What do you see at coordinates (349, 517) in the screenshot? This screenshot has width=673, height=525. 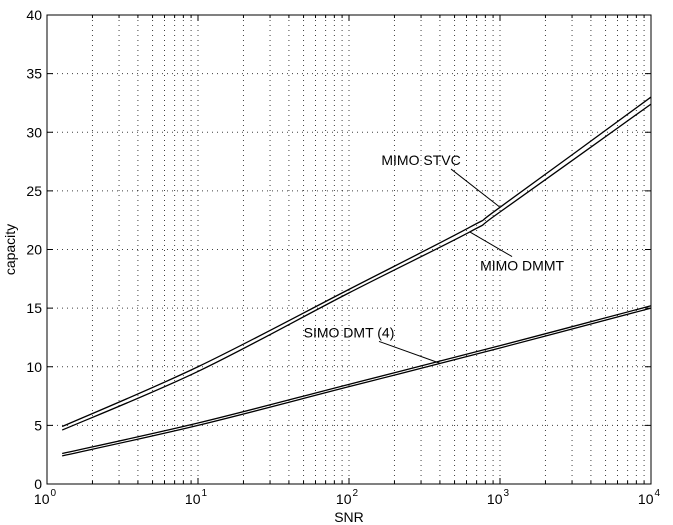 I see `x-axis-label: SNR` at bounding box center [349, 517].